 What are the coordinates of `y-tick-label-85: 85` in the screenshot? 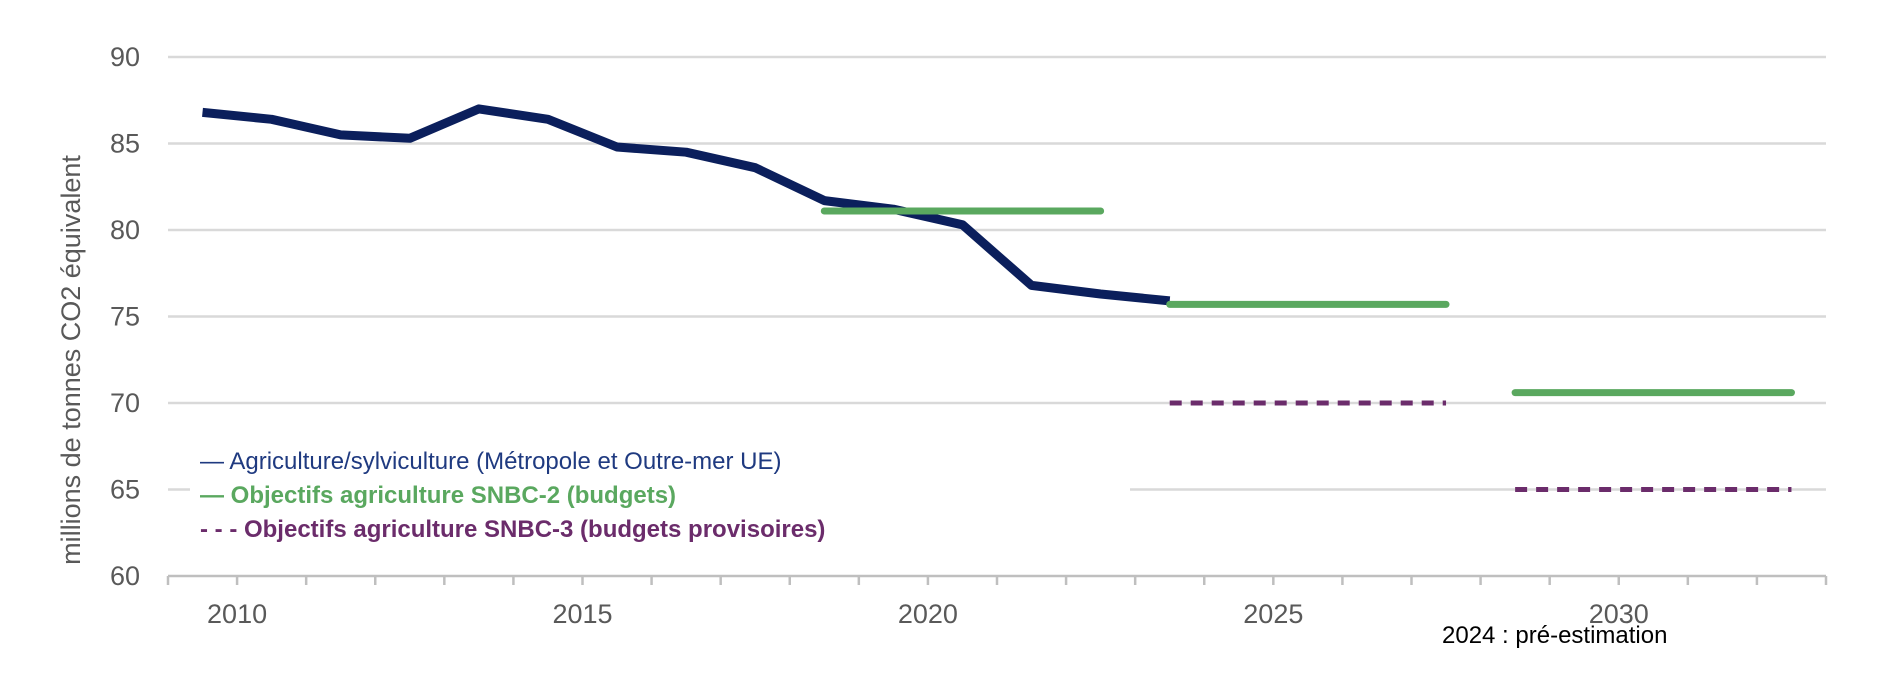 It's located at (125, 144).